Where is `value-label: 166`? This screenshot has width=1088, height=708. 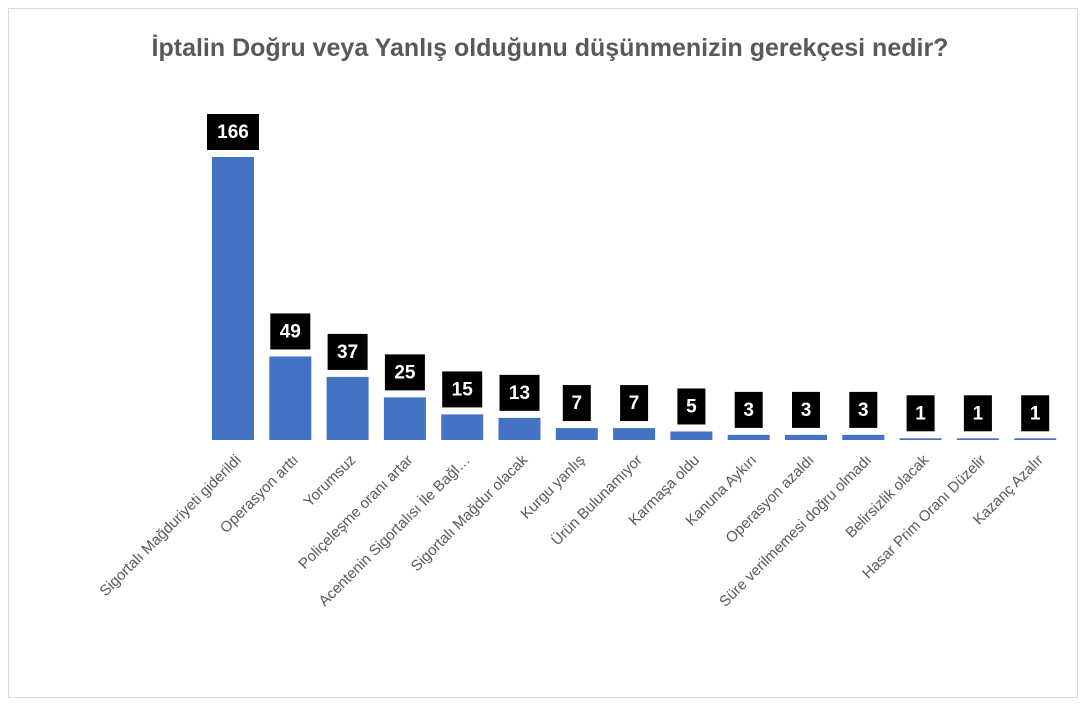 value-label: 166 is located at coordinates (233, 132).